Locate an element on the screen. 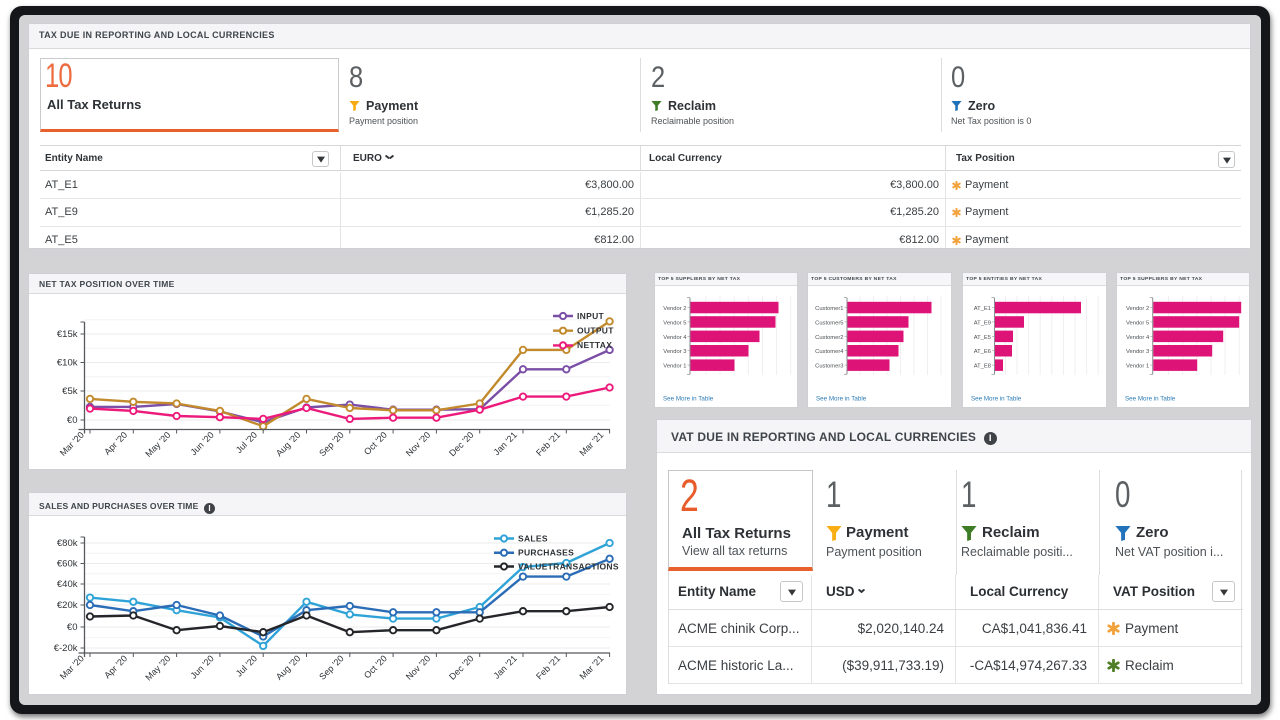 The image size is (1280, 720). svg-text: €40k is located at coordinates (67, 584).